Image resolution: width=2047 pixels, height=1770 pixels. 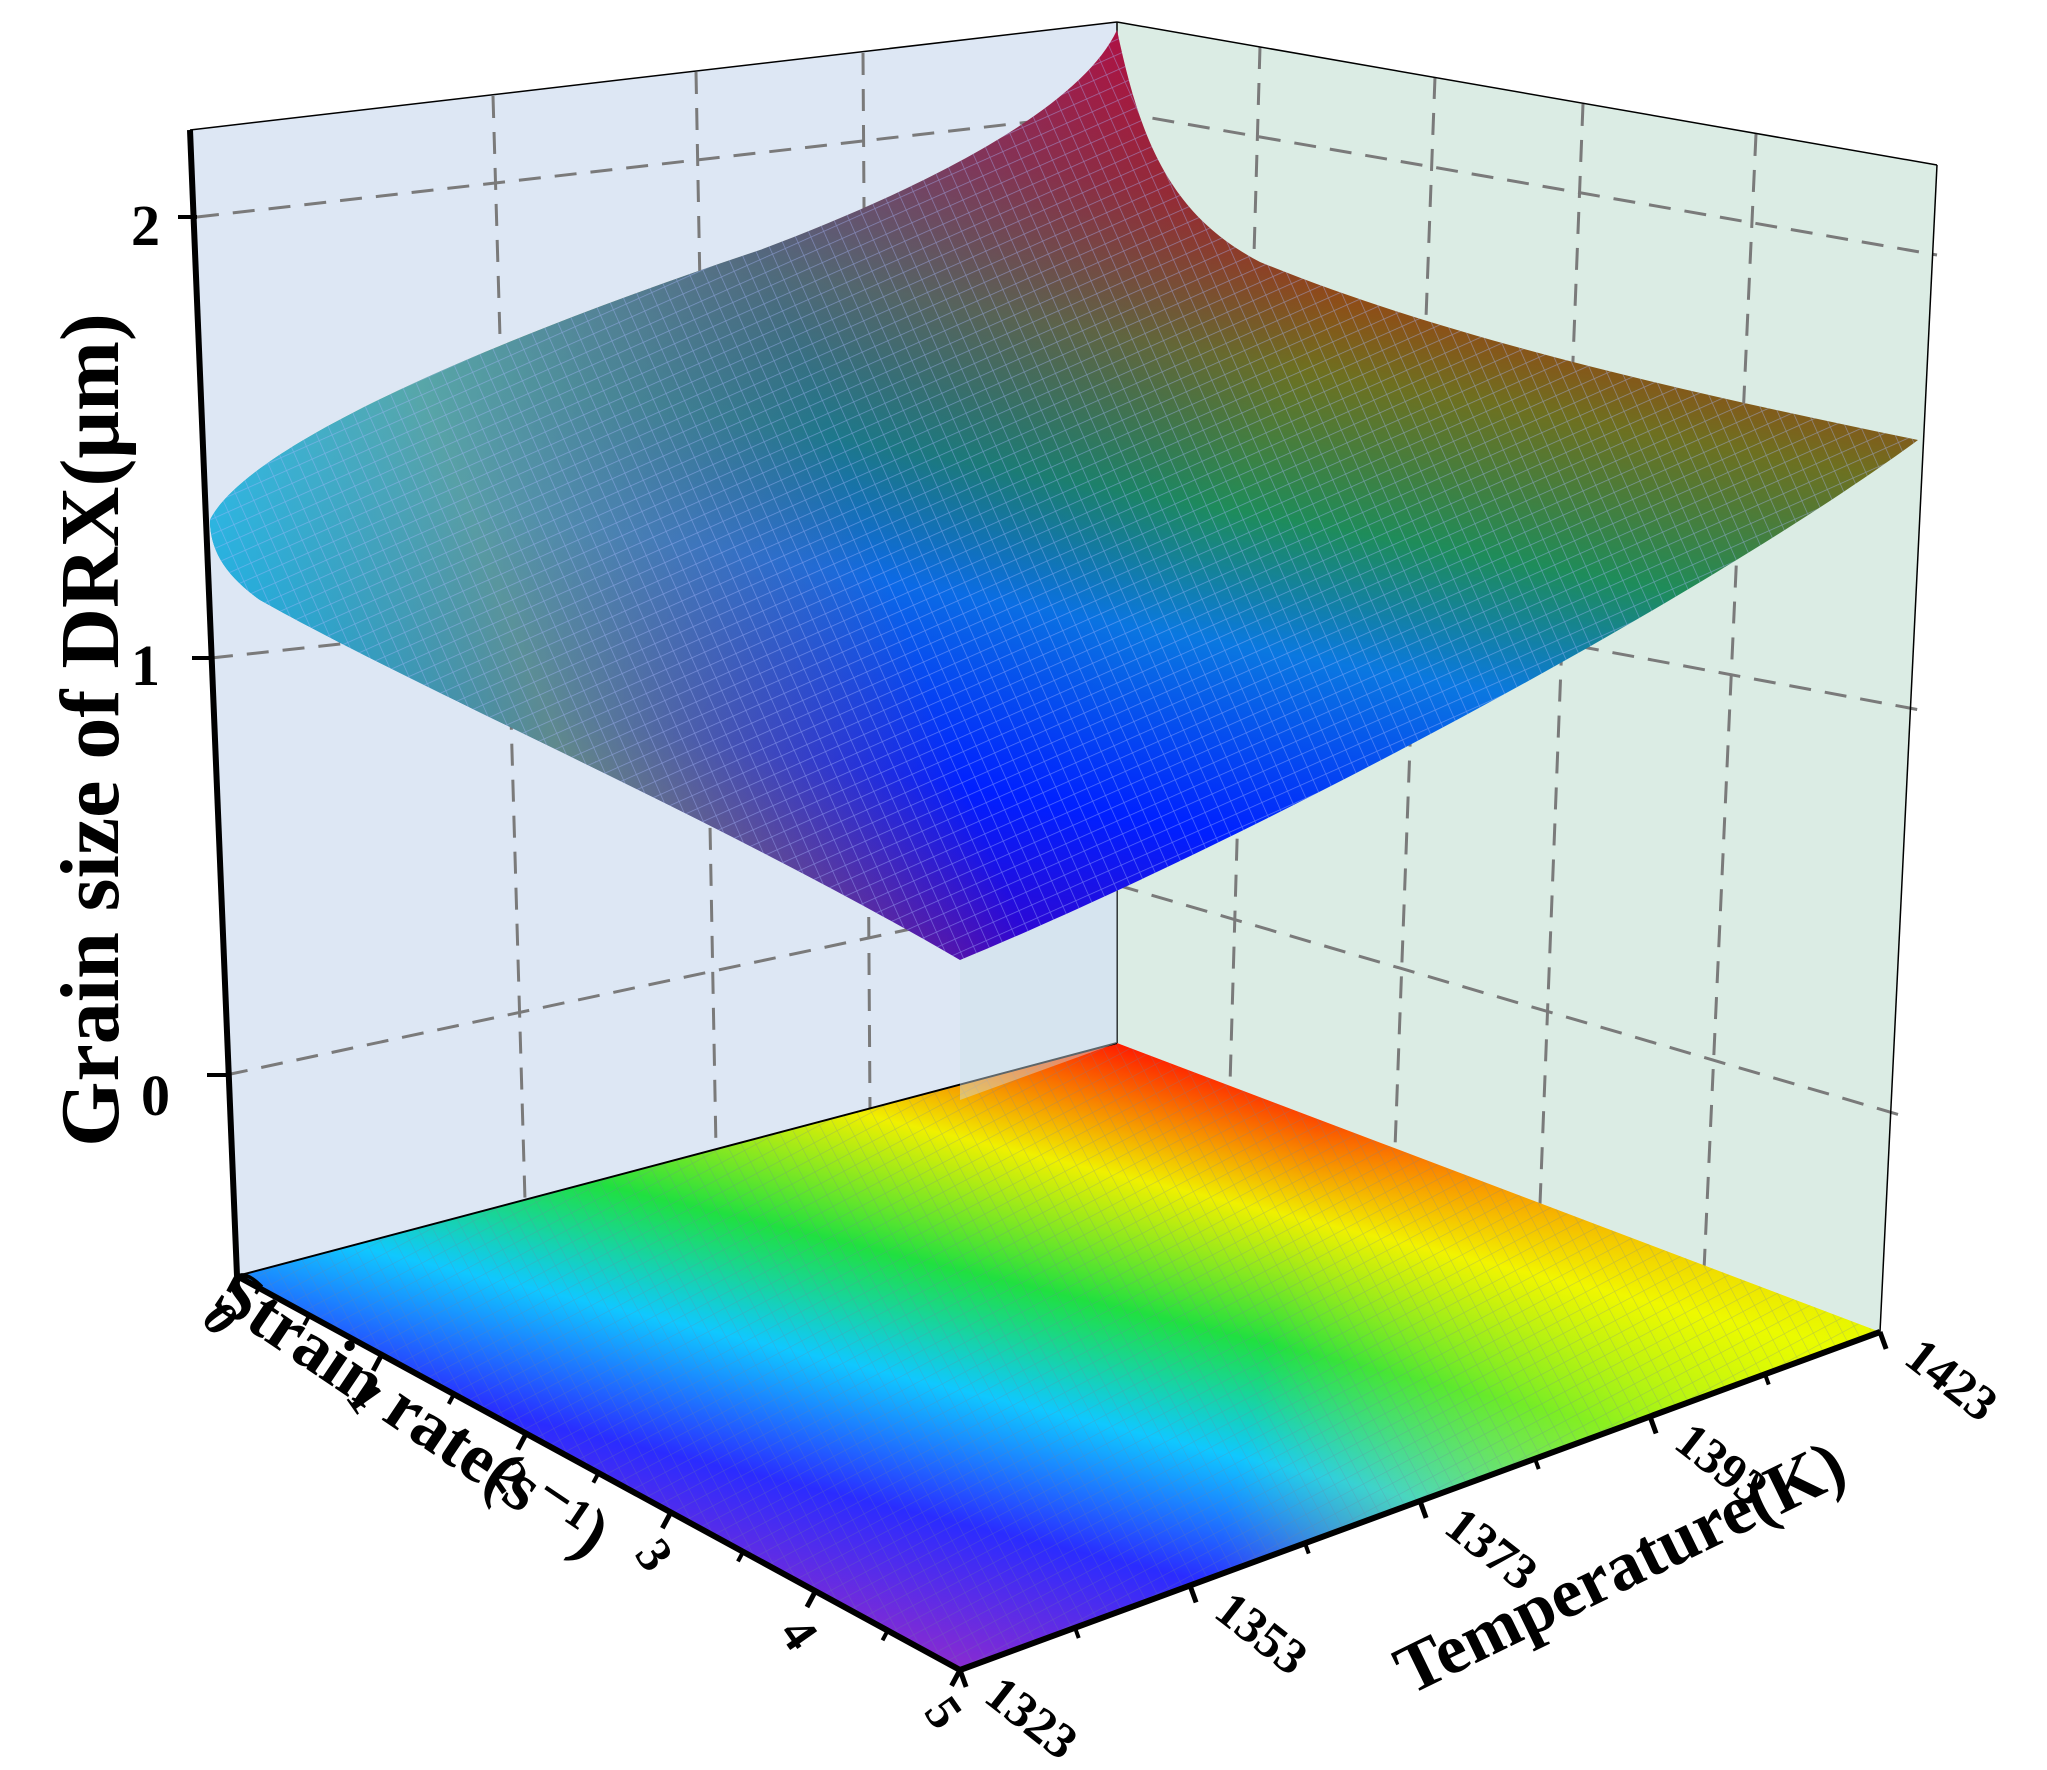 What do you see at coordinates (145, 665) in the screenshot?
I see `z-tick-label-1: 1` at bounding box center [145, 665].